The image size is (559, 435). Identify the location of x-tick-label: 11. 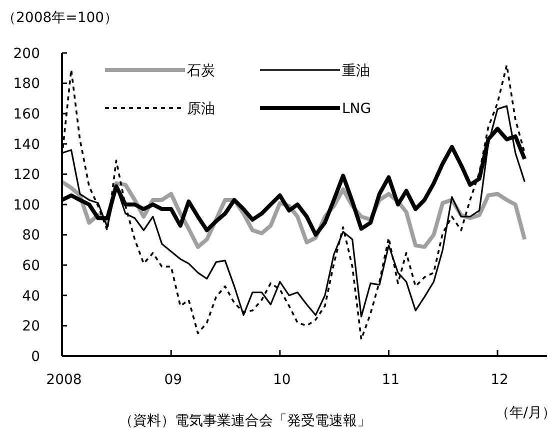
(391, 380).